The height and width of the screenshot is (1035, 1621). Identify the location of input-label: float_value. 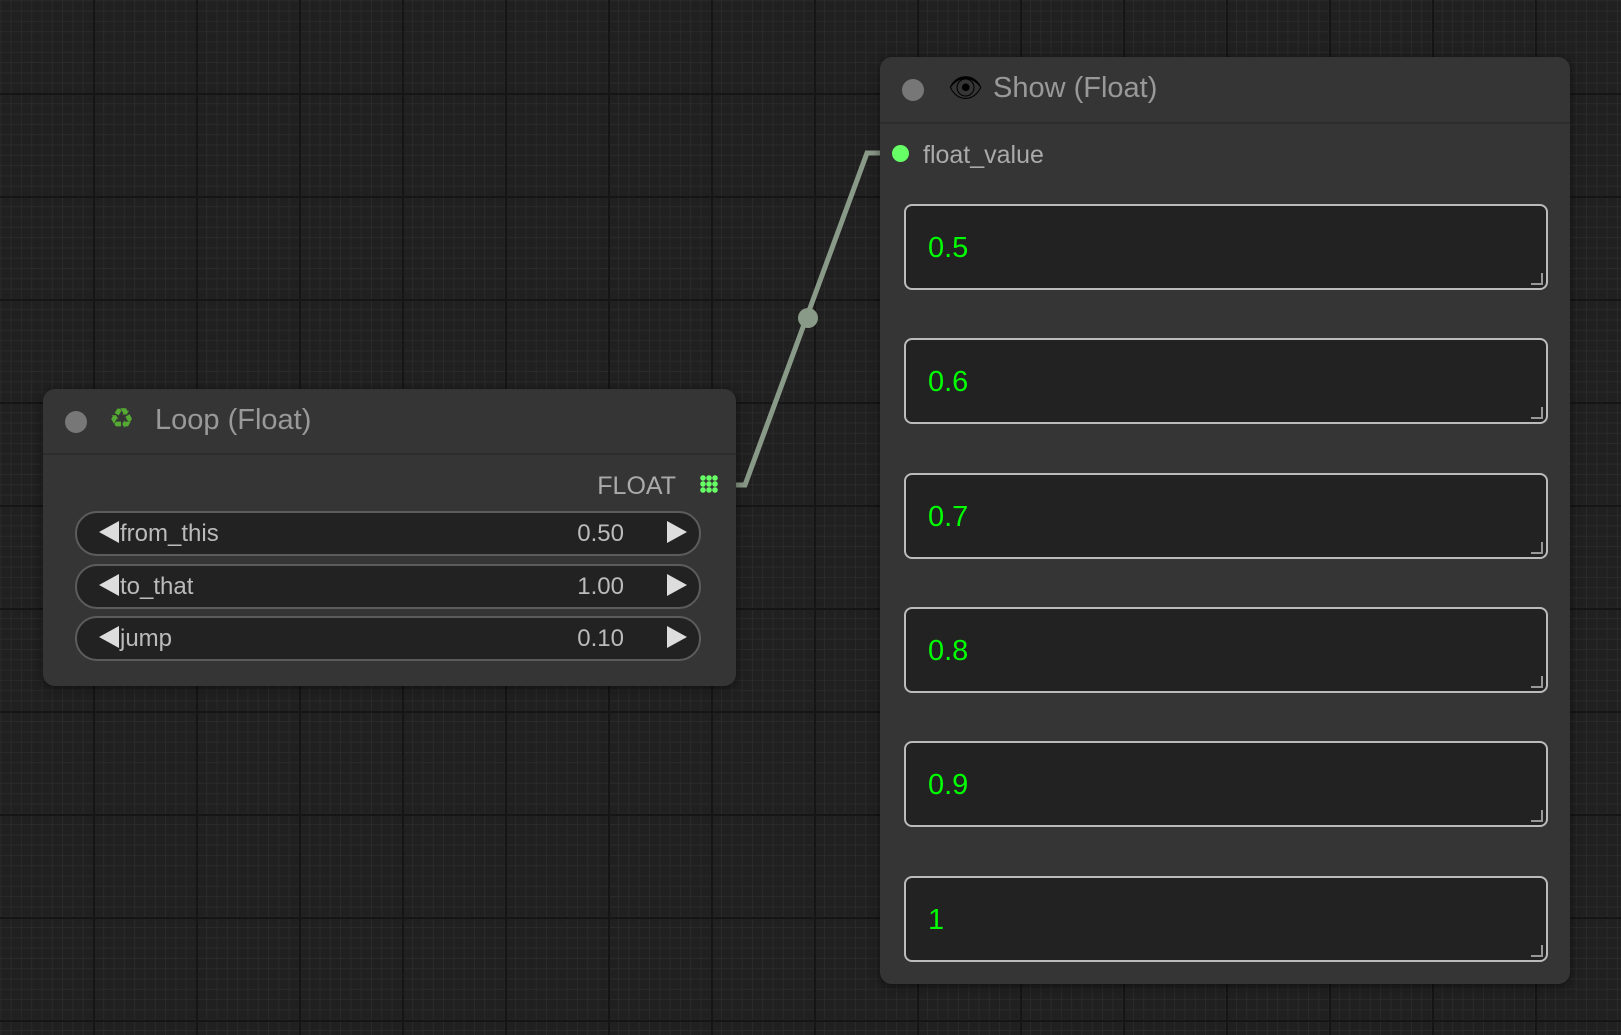
(983, 155).